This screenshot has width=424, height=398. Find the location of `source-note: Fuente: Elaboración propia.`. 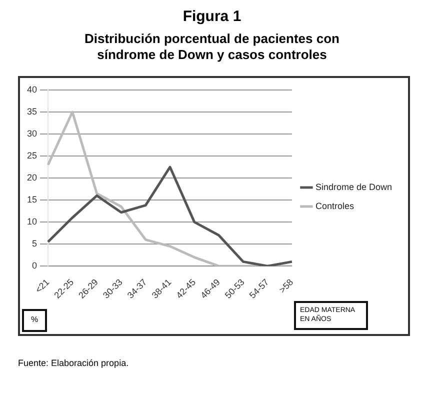

source-note: Fuente: Elaboración propia. is located at coordinates (74, 363).